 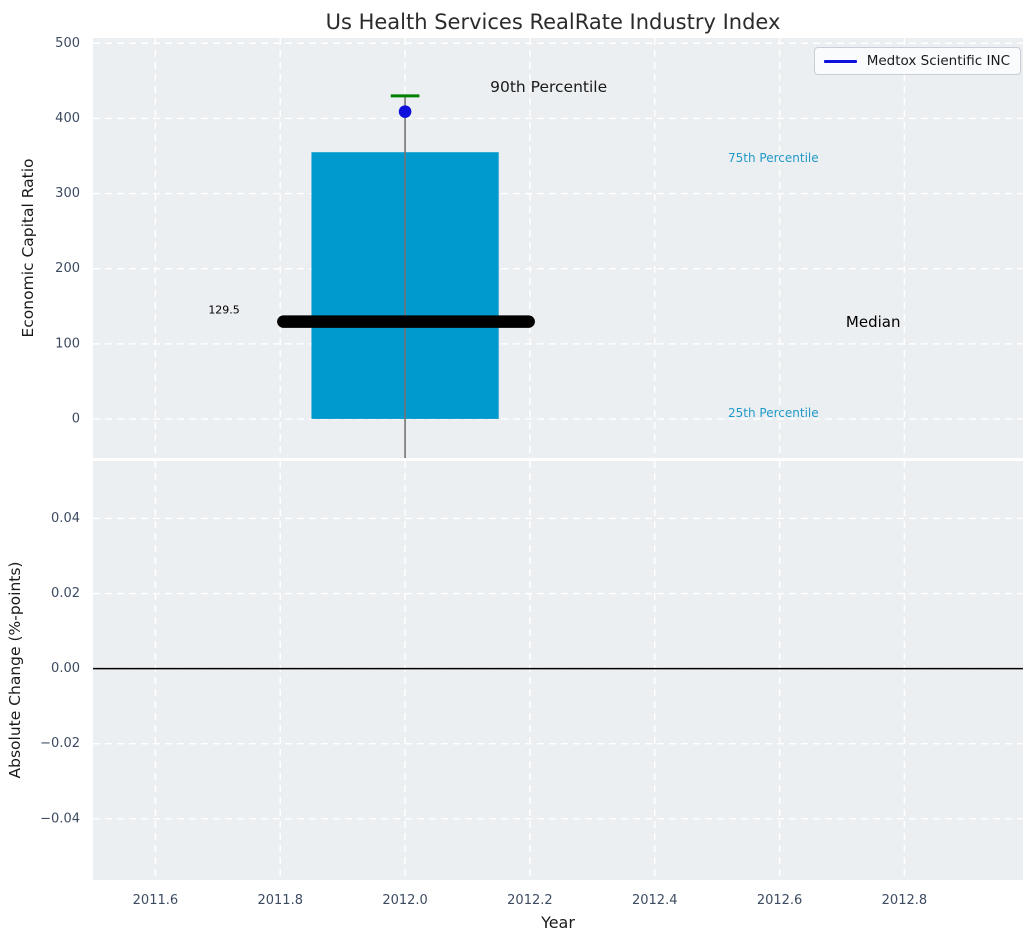 I want to click on y-tick-label: 200, so click(x=67, y=268).